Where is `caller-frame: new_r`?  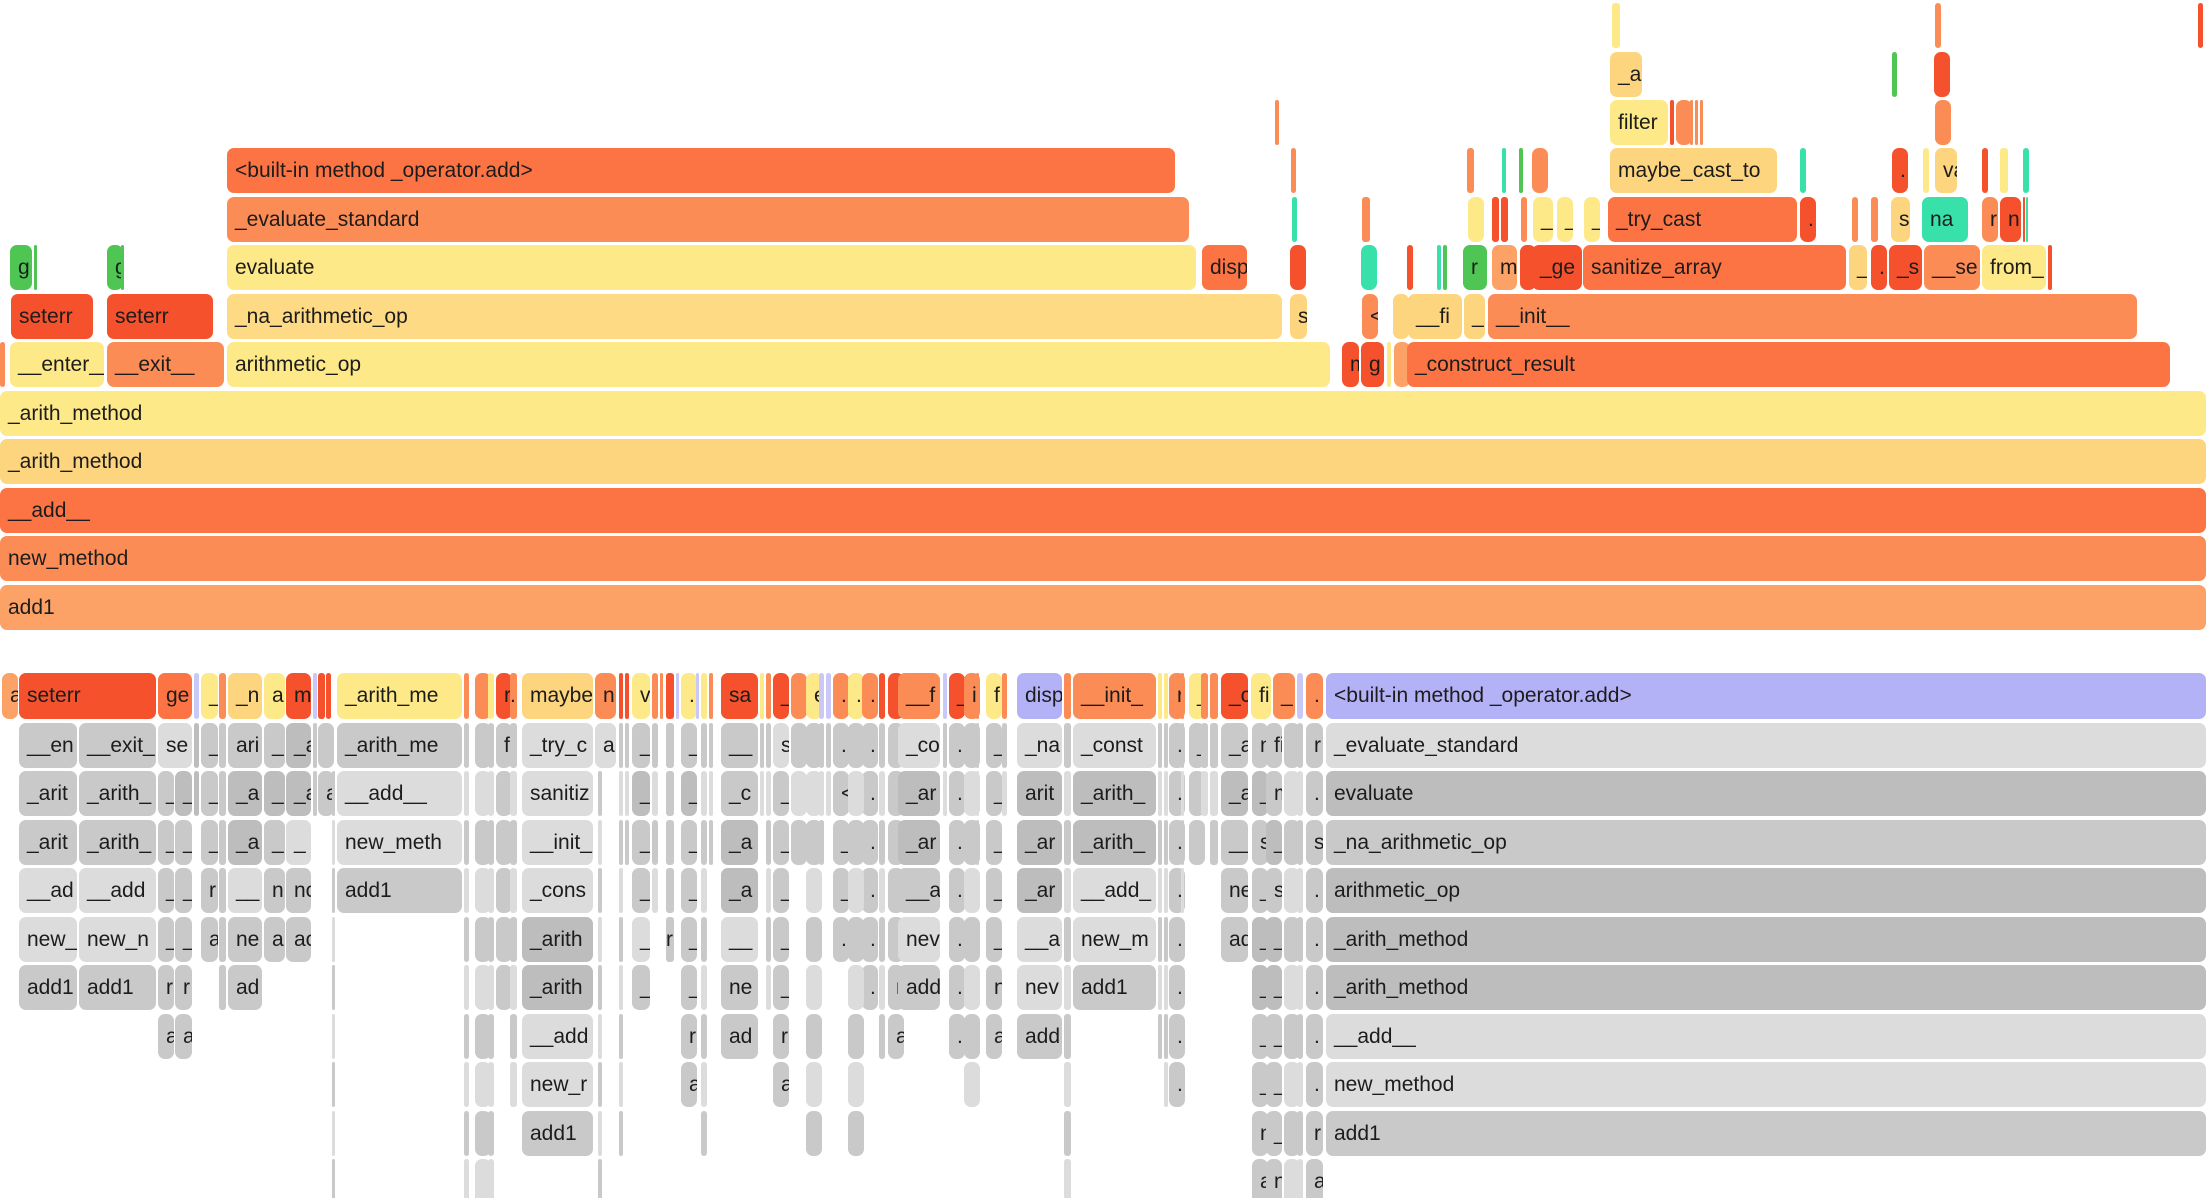 caller-frame: new_r is located at coordinates (557, 1084).